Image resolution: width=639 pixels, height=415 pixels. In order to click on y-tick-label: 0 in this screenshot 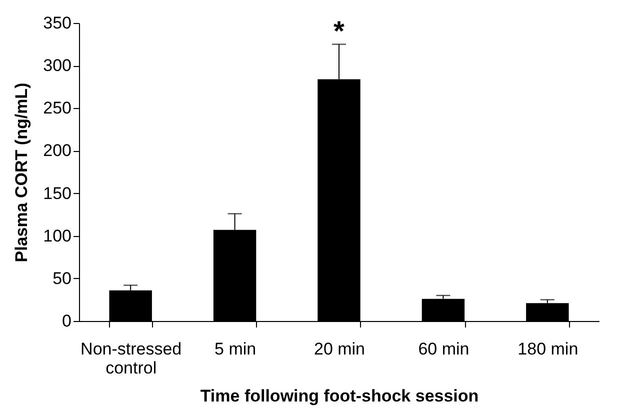, I will do `click(67, 321)`.